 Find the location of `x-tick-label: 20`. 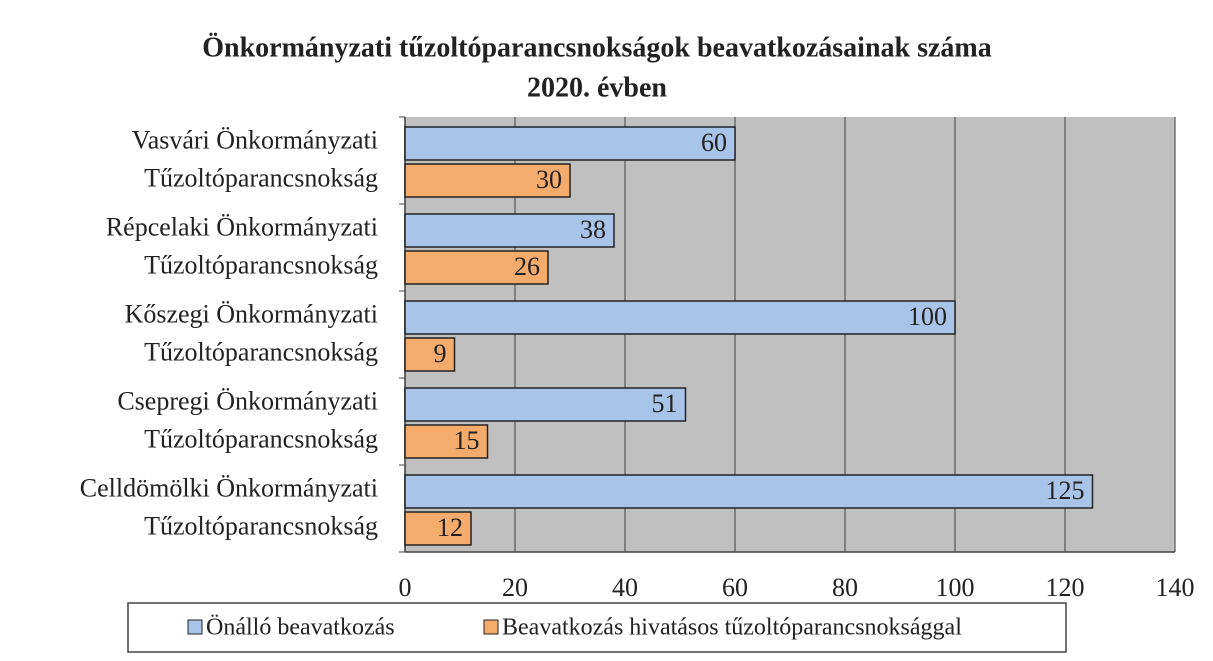

x-tick-label: 20 is located at coordinates (515, 587).